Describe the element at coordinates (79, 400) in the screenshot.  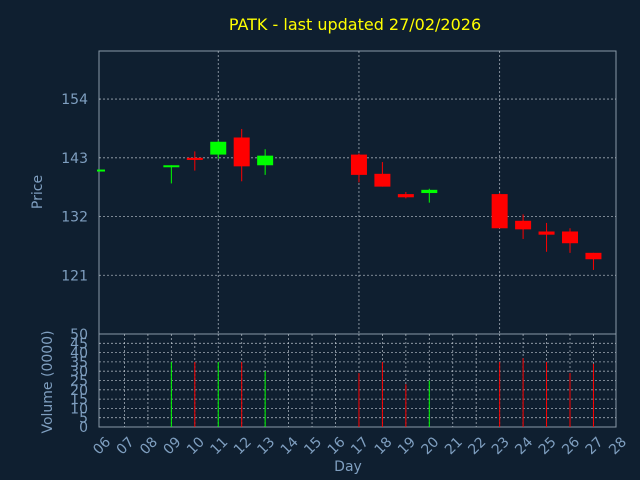
I see `volume-tick-label: 15` at that location.